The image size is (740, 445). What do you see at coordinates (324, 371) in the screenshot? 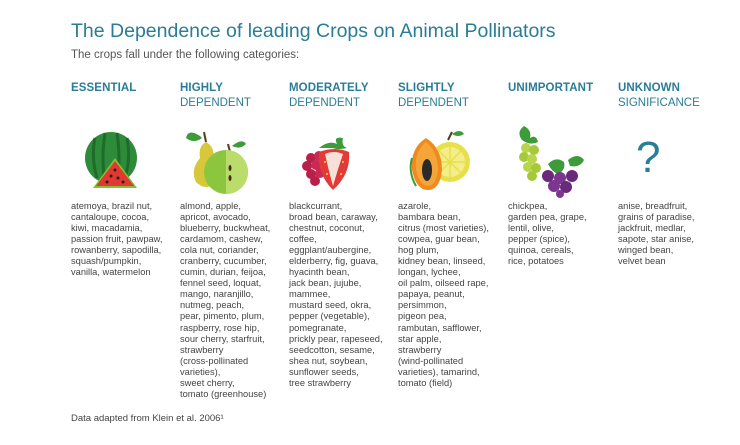
I see `crop-line: sunflower seeds,` at bounding box center [324, 371].